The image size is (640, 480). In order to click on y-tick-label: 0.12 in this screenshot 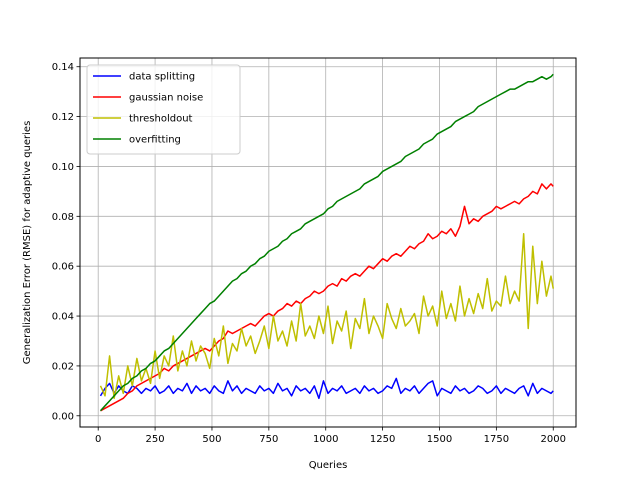, I will do `click(63, 117)`.